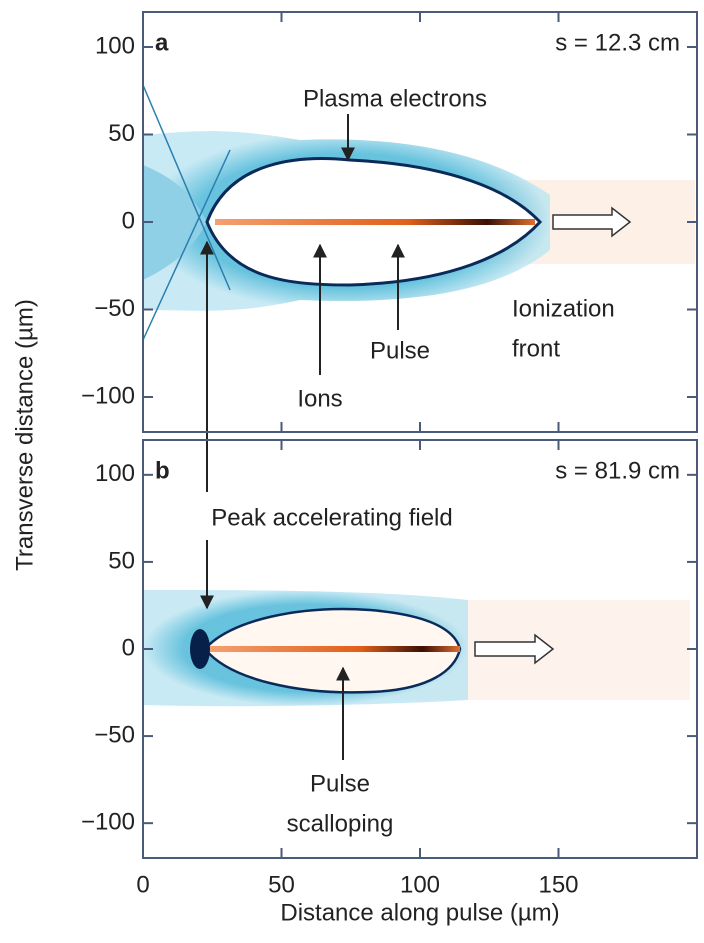 Image resolution: width=704 pixels, height=943 pixels. Describe the element at coordinates (395, 98) in the screenshot. I see `annotation-label: Plasma electrons` at that location.